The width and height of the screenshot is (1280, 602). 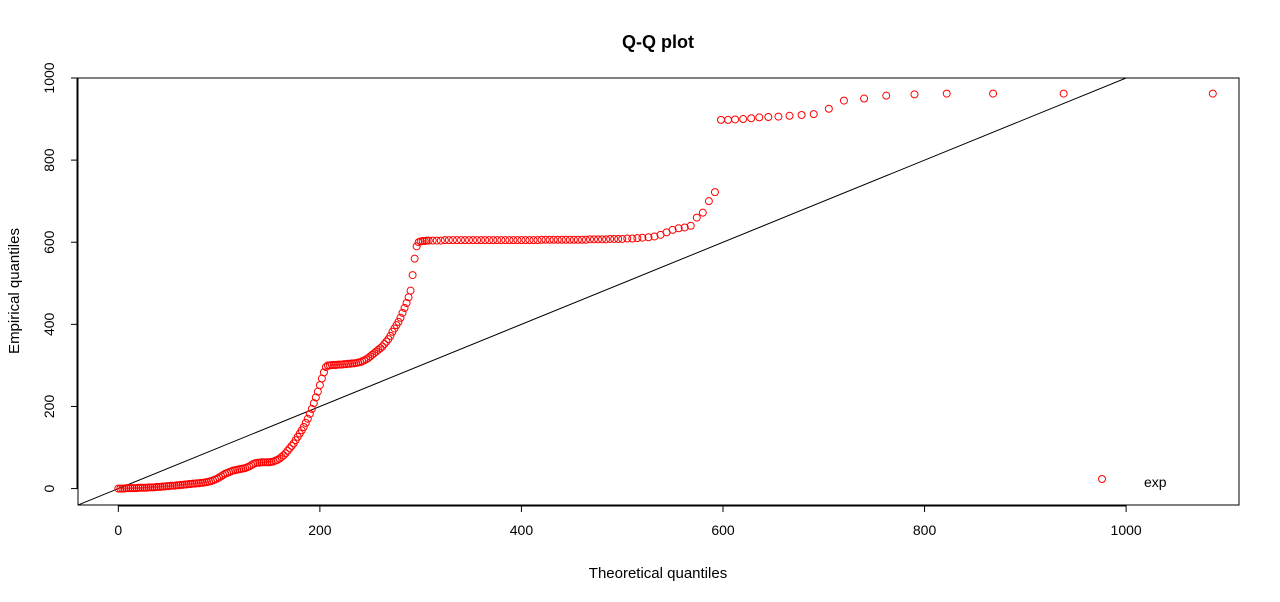 I want to click on x-tick-label: 800, so click(x=925, y=530).